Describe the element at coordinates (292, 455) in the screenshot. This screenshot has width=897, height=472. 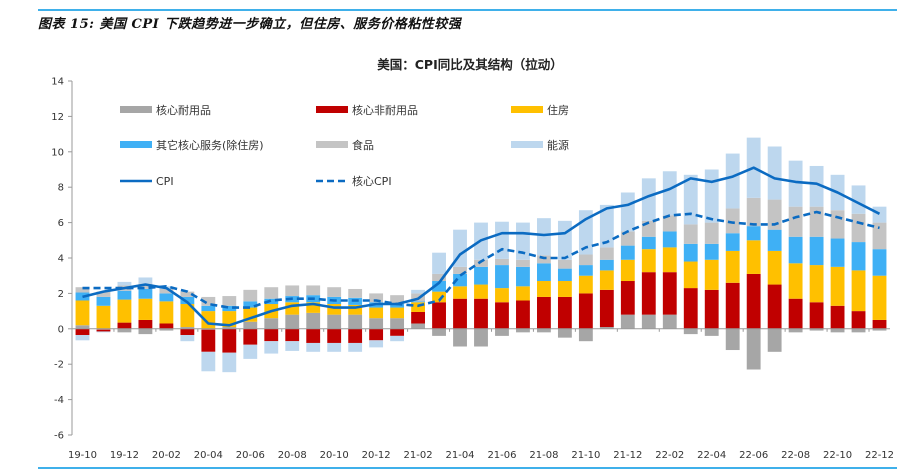
I see `x-tick-label: 20-08` at that location.